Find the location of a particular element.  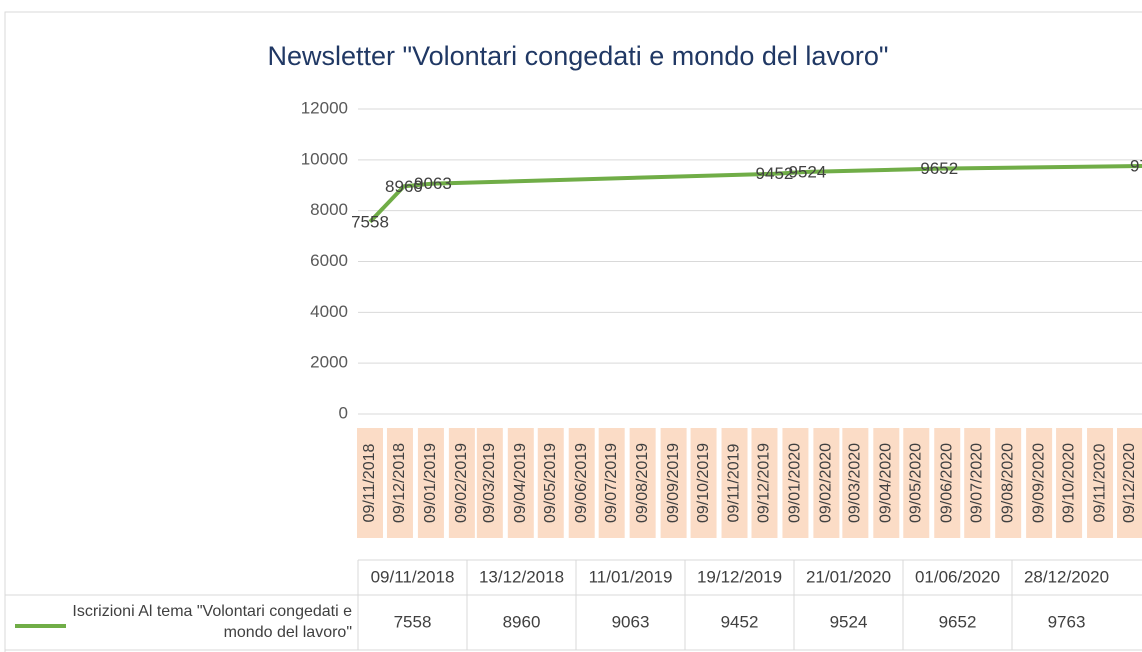

data-label: 9763 is located at coordinates (1136, 165).